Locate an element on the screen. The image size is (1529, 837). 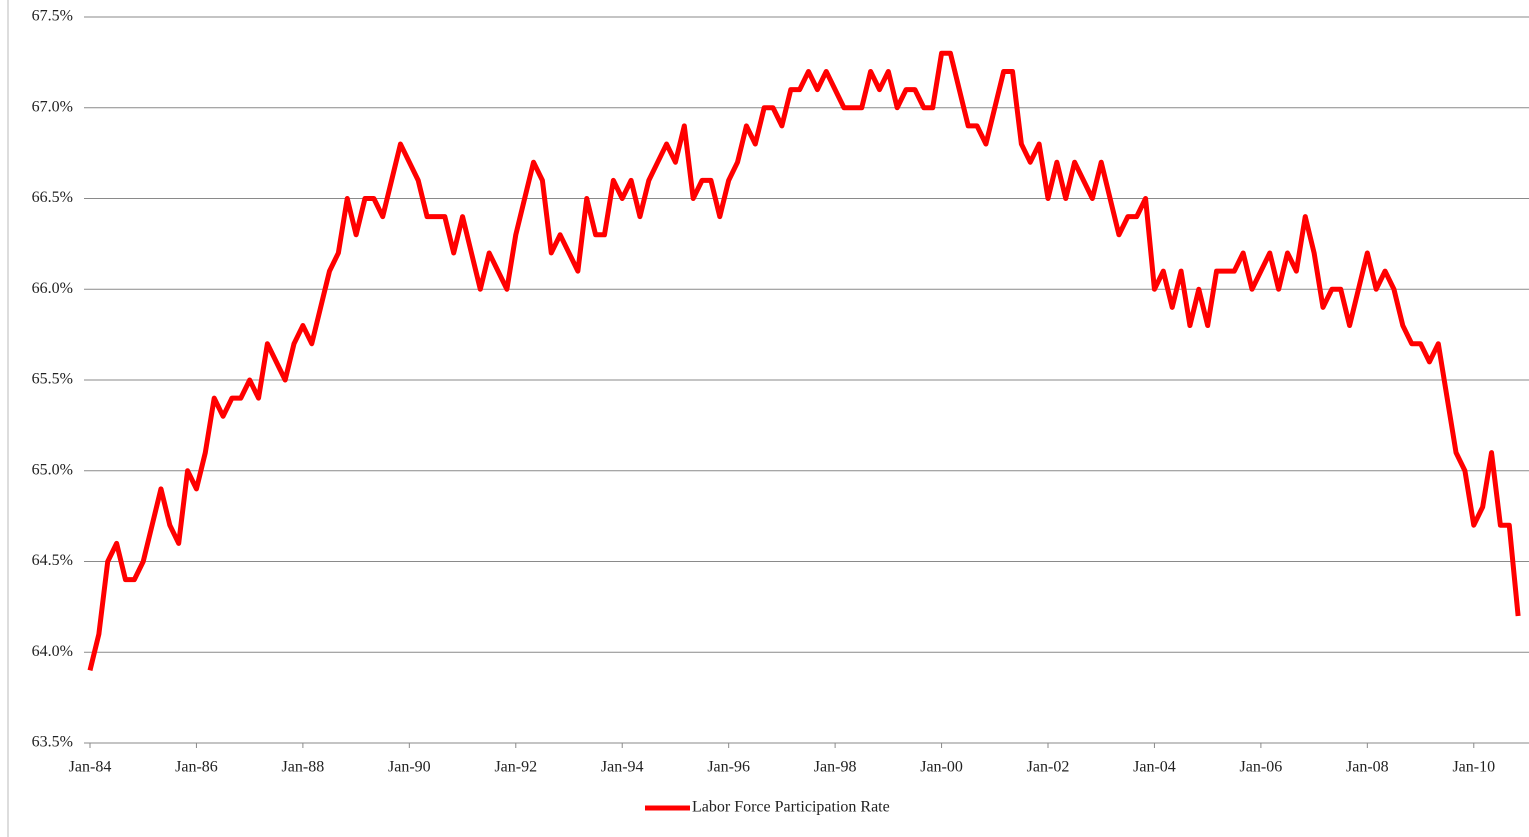
x-tick-label: Jan-00 is located at coordinates (941, 767).